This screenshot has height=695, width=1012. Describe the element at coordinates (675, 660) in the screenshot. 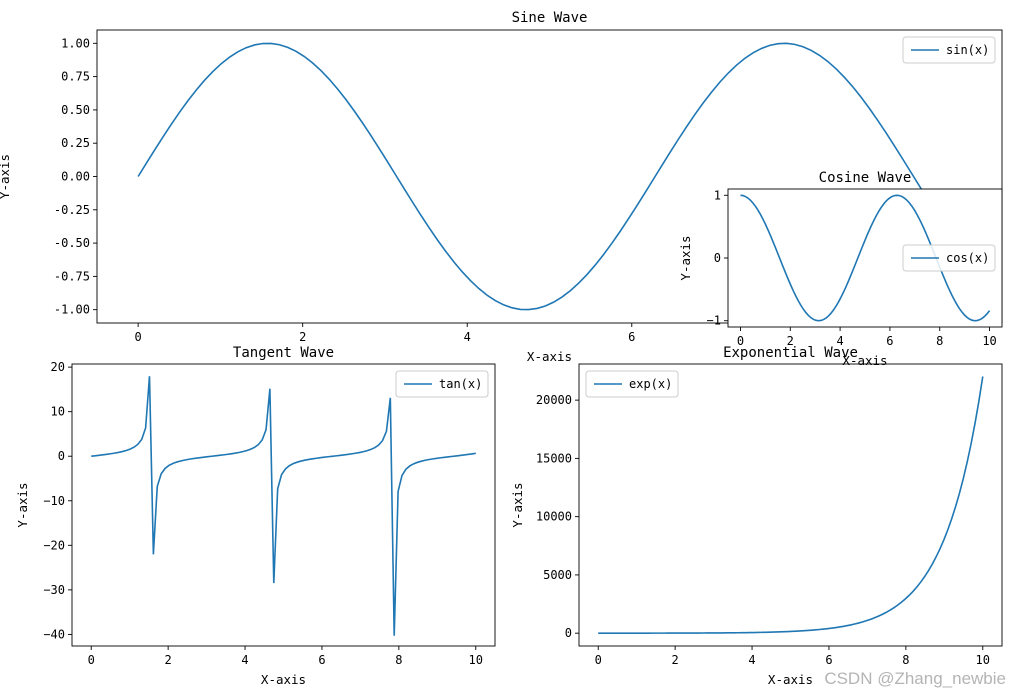

I see `exponential-xtick-label: 2` at that location.